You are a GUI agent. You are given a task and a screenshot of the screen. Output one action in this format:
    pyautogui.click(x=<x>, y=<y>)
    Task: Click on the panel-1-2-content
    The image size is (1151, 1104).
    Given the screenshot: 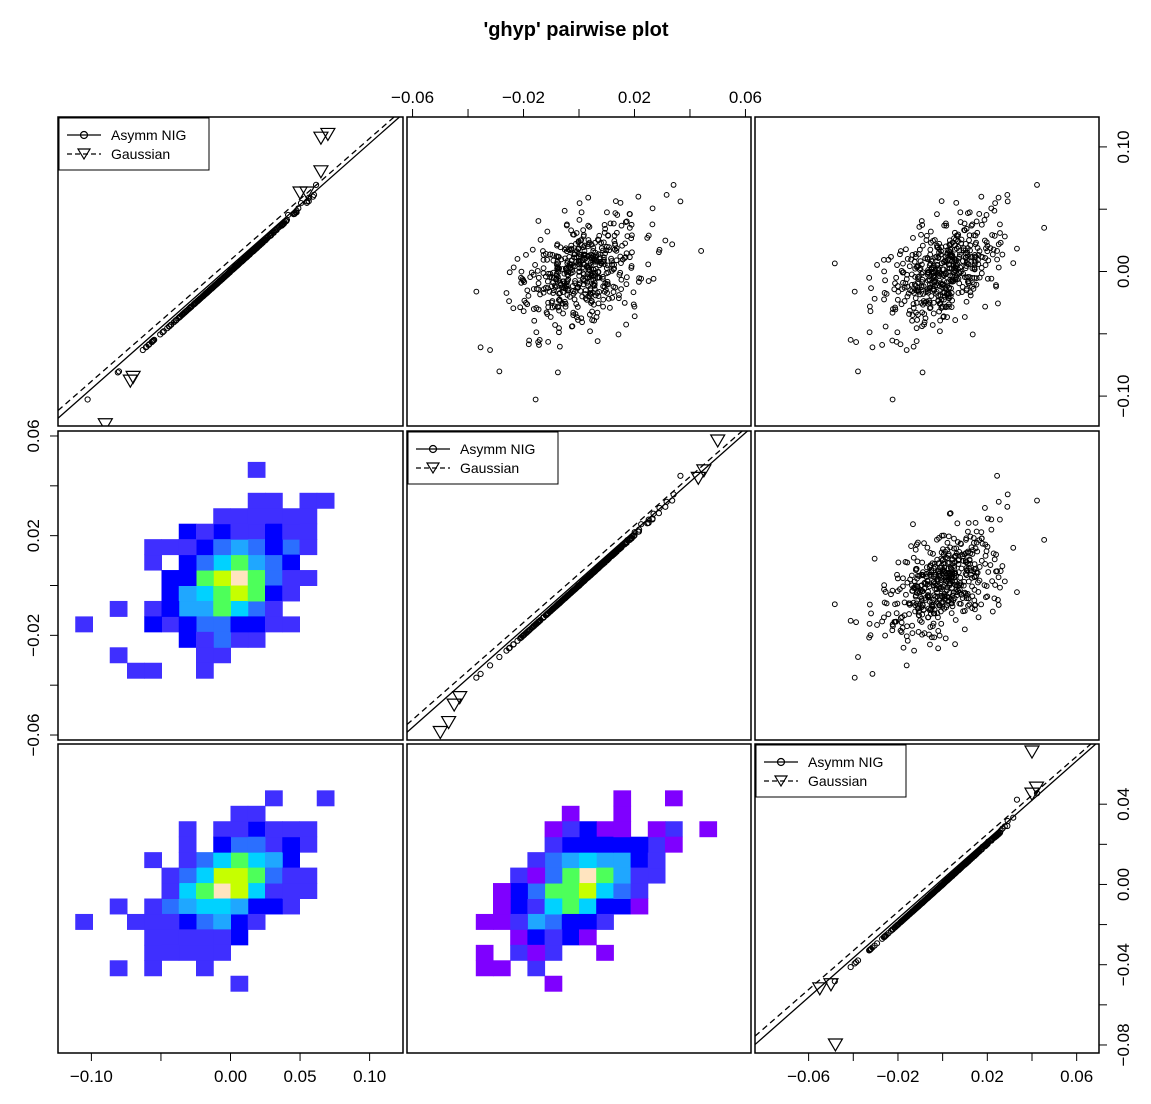 What is the action you would take?
    pyautogui.click(x=589, y=292)
    